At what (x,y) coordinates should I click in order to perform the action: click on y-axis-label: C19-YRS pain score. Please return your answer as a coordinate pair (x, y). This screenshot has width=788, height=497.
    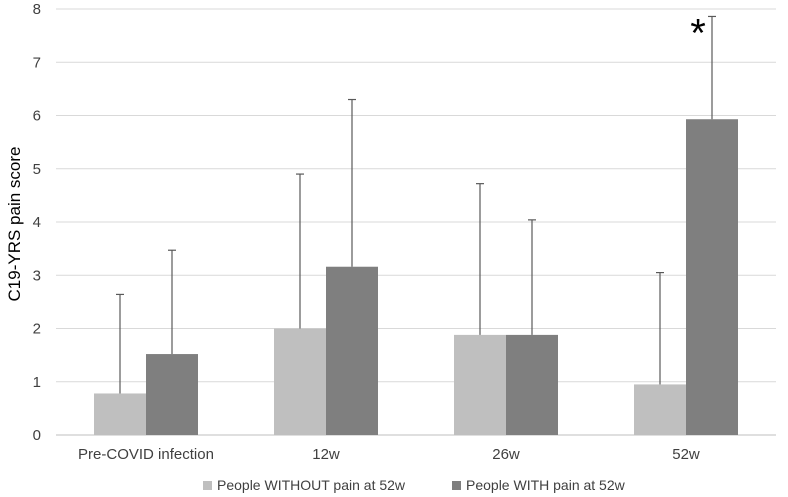
    Looking at the image, I should click on (14, 224).